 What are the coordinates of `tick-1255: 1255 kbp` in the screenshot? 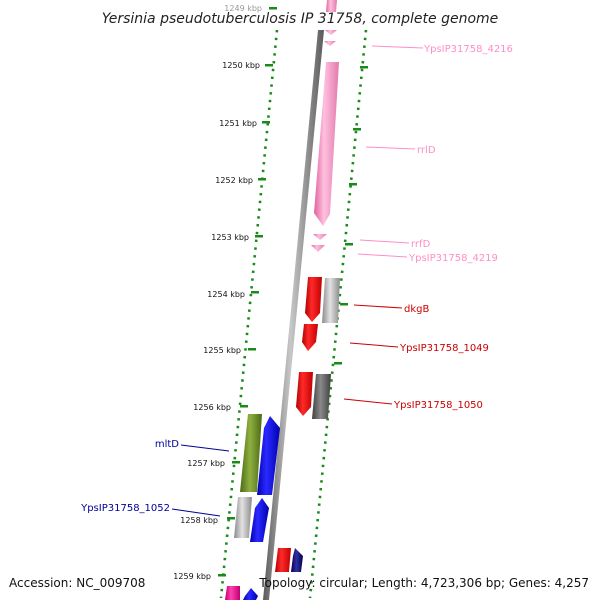 It's located at (229, 350).